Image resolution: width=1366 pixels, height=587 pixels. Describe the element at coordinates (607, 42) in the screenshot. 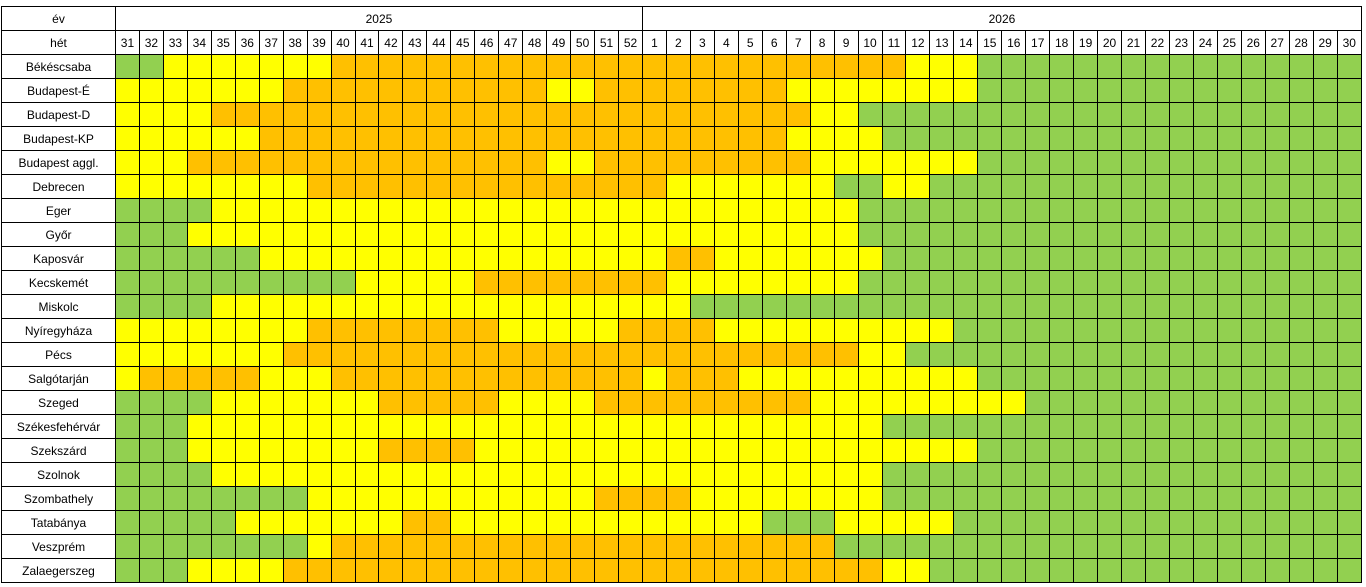

I see `week-header-cell: 51` at that location.